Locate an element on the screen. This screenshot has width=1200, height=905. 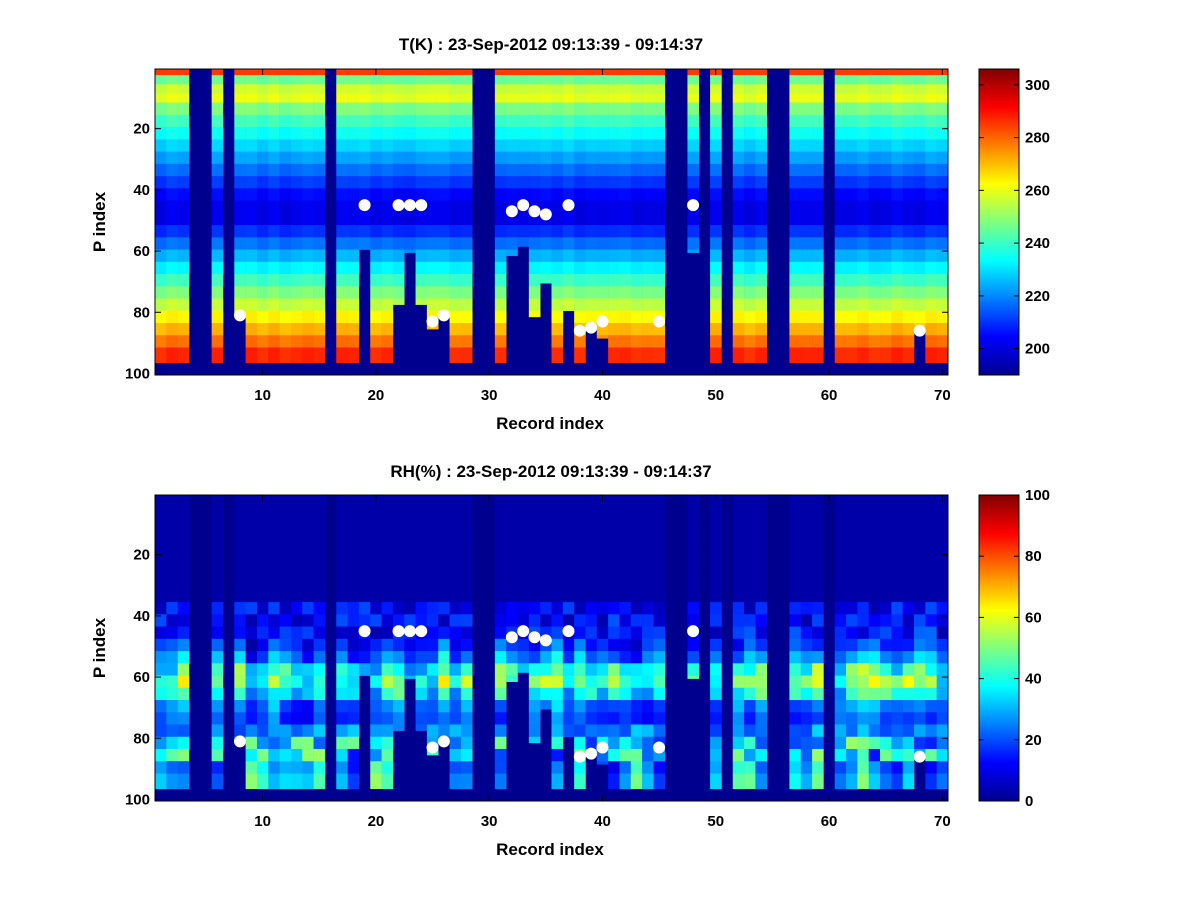
humidity-colorbar-tick-label: 40 is located at coordinates (1033, 679).